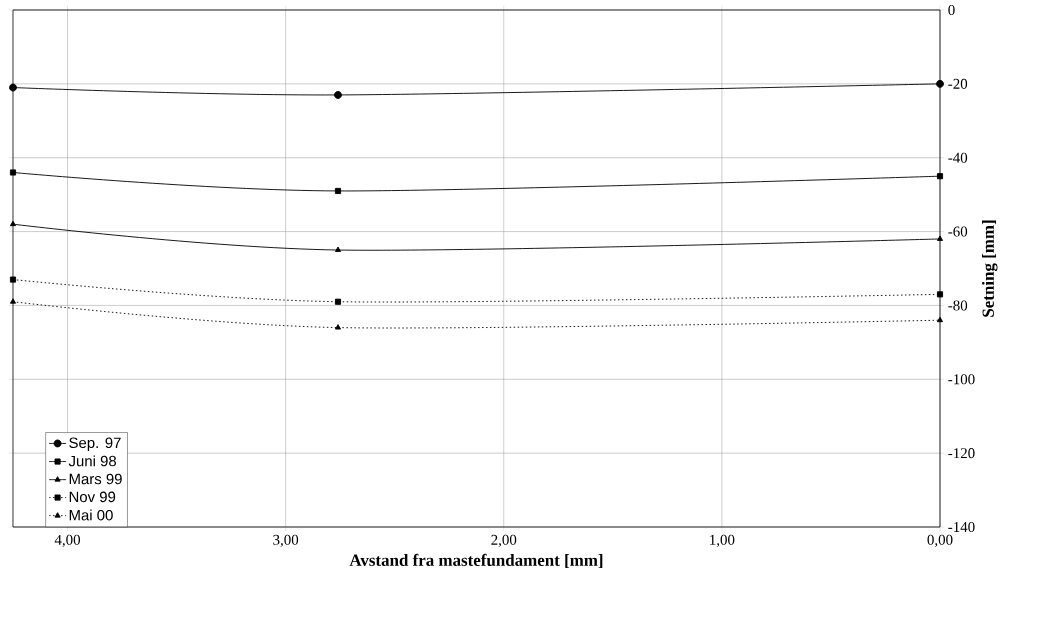 This screenshot has width=1046, height=617. Describe the element at coordinates (67, 541) in the screenshot. I see `x-tick-label: 4,00` at that location.